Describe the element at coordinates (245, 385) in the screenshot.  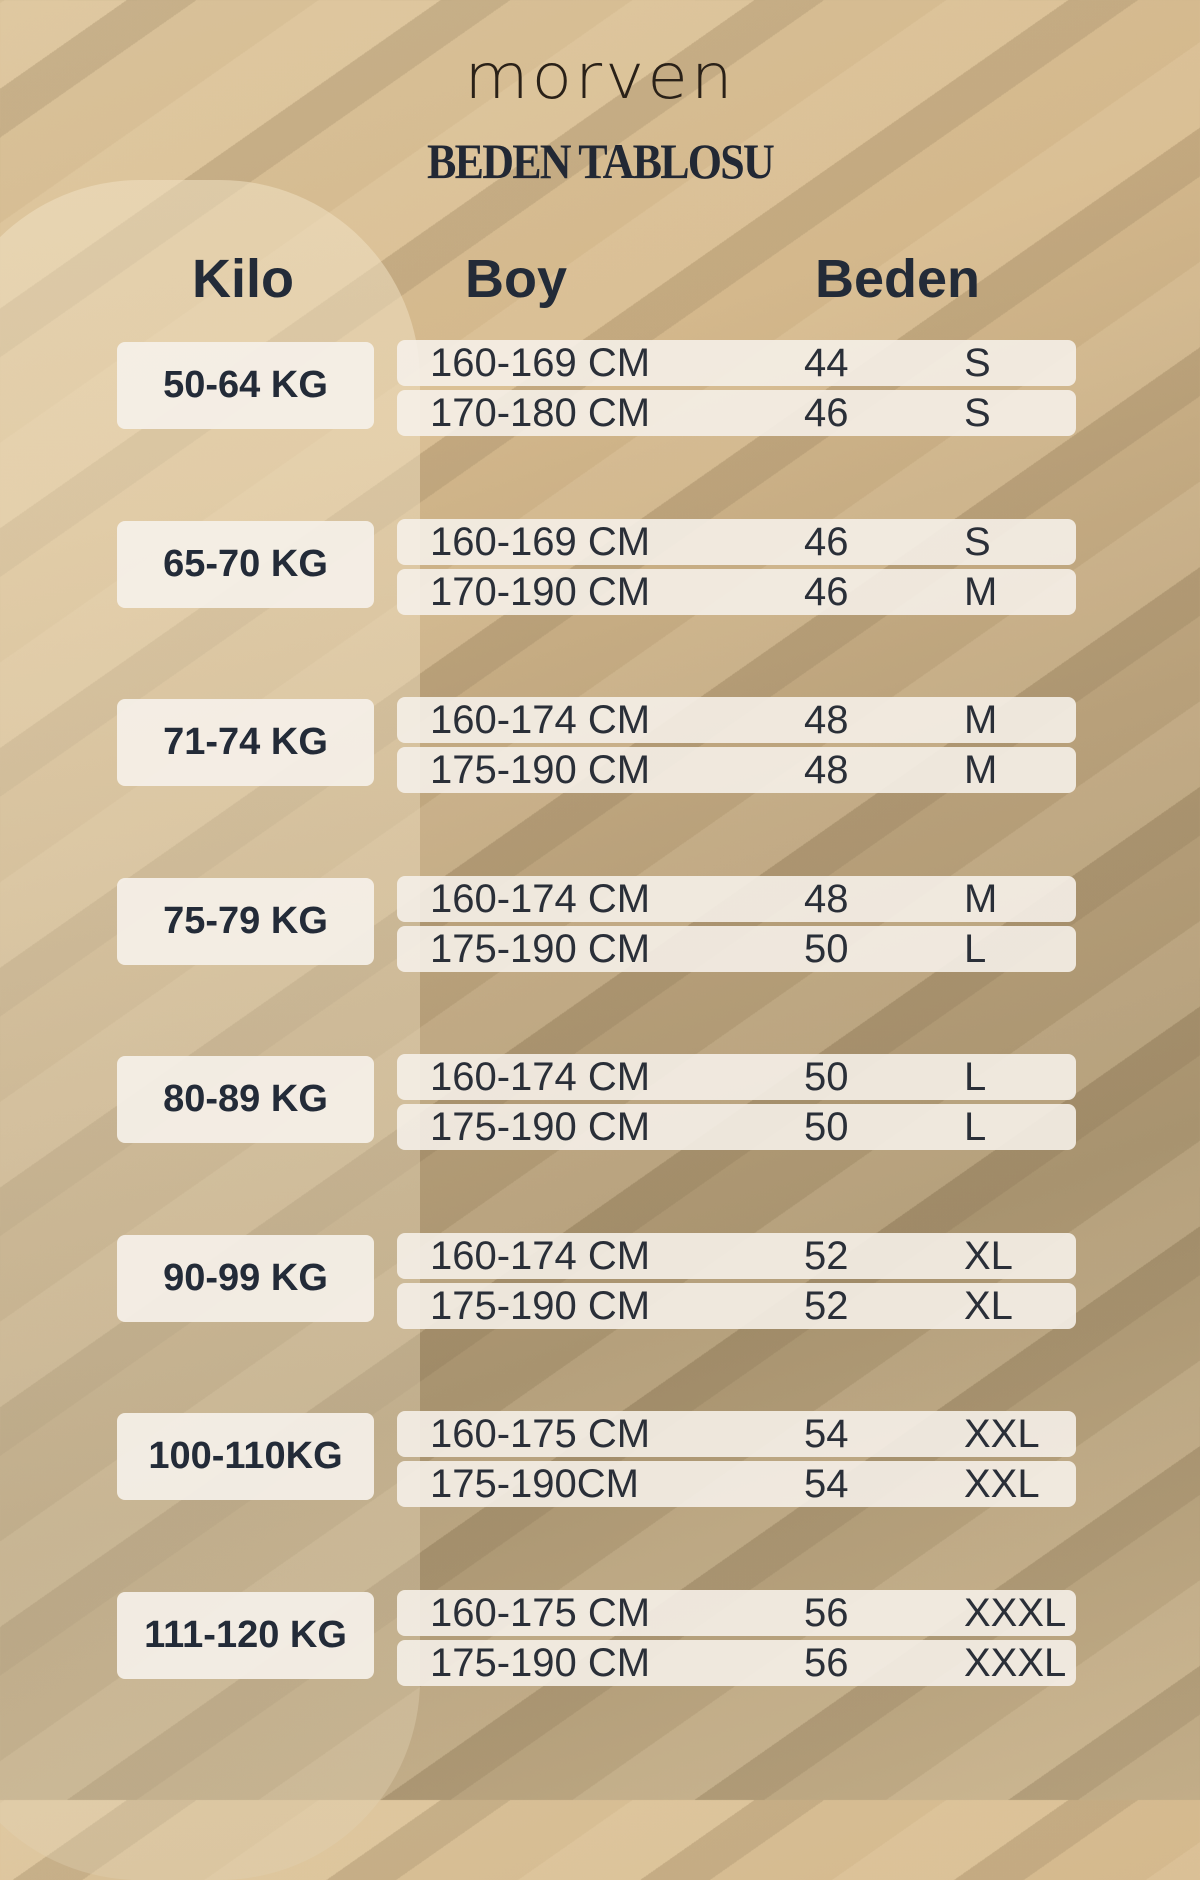
I see `kilo-range: 50-64 KG` at that location.